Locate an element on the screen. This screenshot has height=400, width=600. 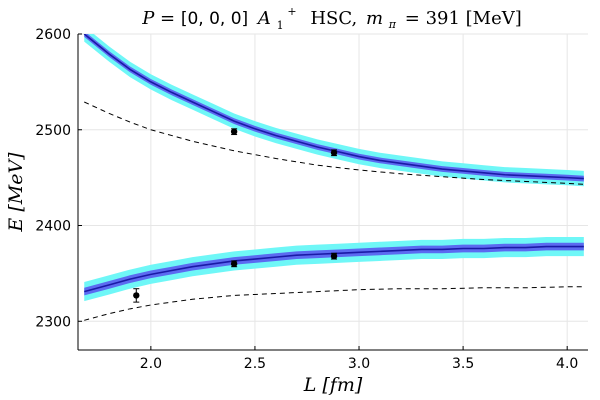
chart-title: P = [0, 0, 0] A 1 + HSC, m π = 391 [MeV] is located at coordinates (331, 17).